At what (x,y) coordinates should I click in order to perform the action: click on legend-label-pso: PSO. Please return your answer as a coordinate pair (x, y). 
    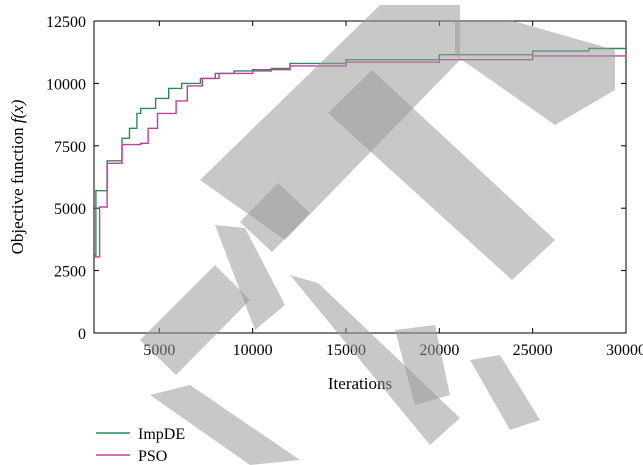
    Looking at the image, I should click on (152, 456).